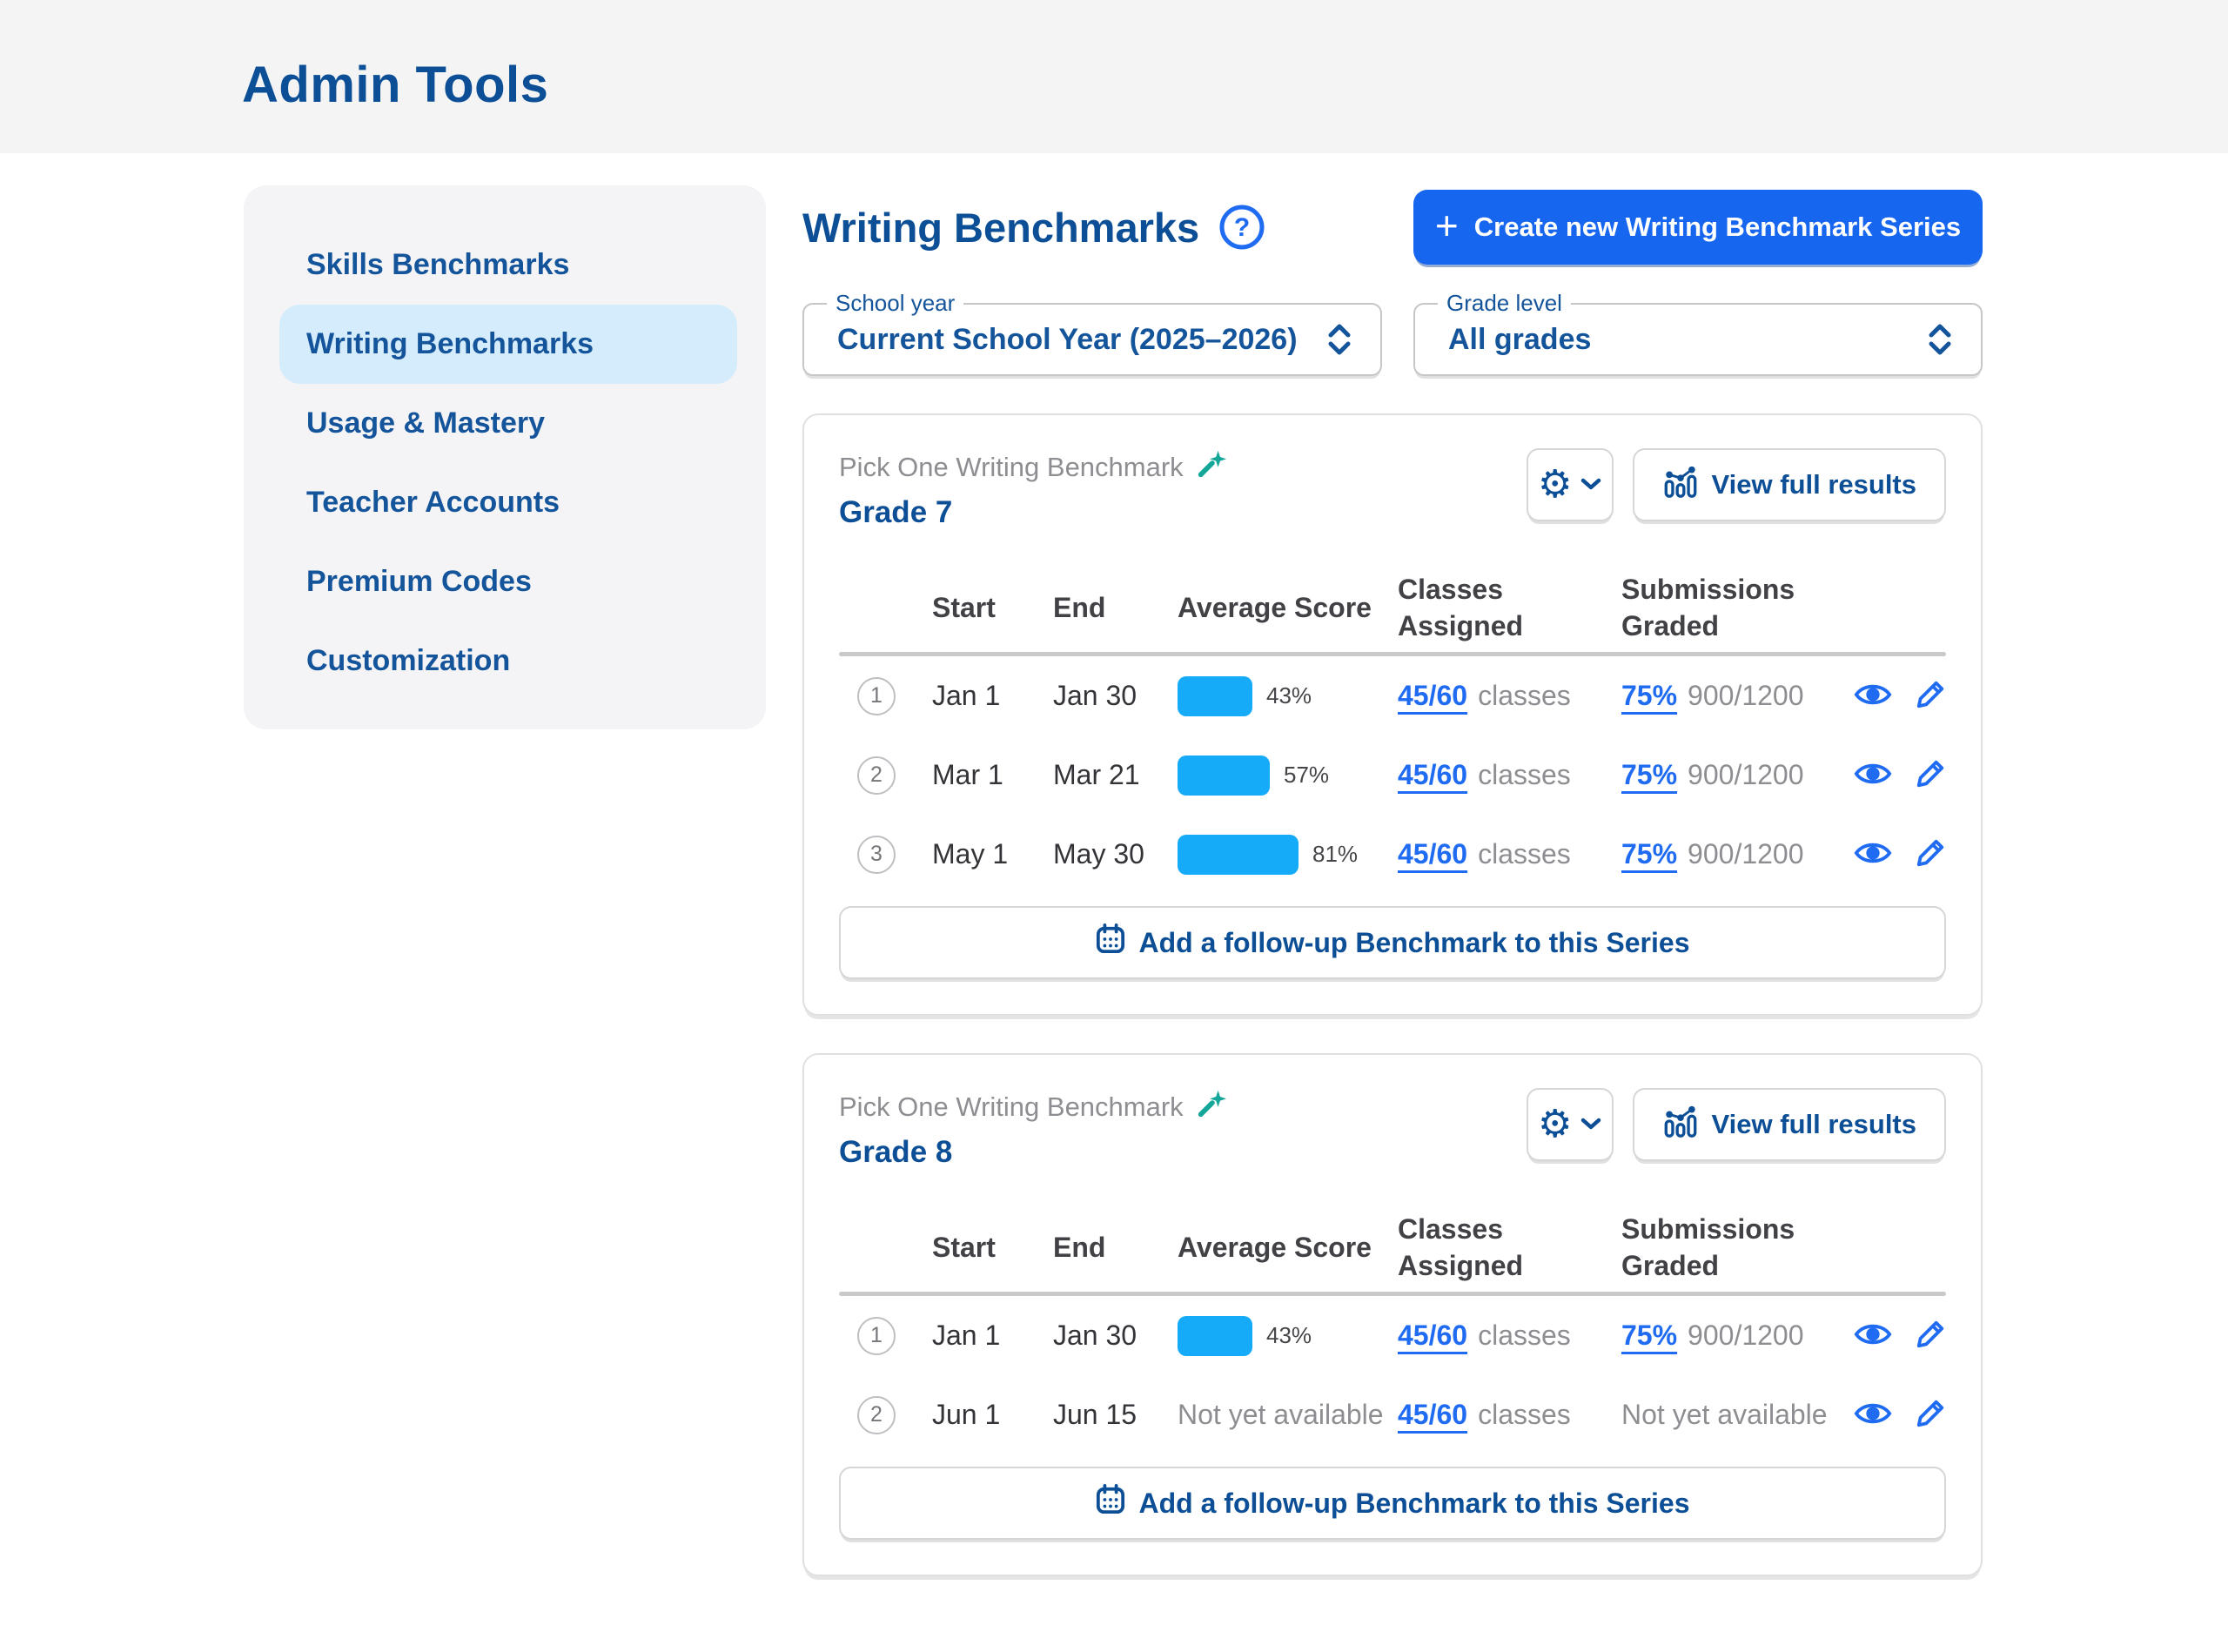 The height and width of the screenshot is (1652, 2228). Describe the element at coordinates (964, 608) in the screenshot. I see `column-start: Start` at that location.